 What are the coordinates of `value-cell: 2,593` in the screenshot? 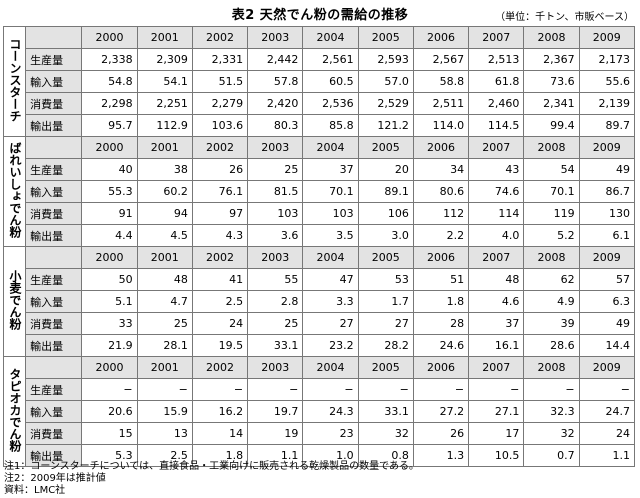 It's located at (385, 59).